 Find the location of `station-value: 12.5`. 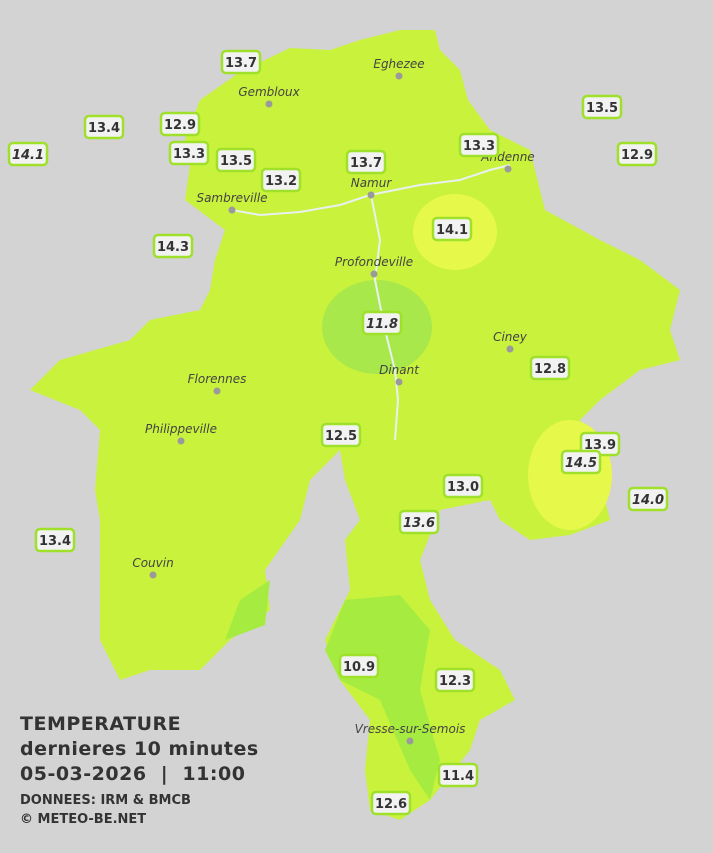

station-value: 12.5 is located at coordinates (341, 436).